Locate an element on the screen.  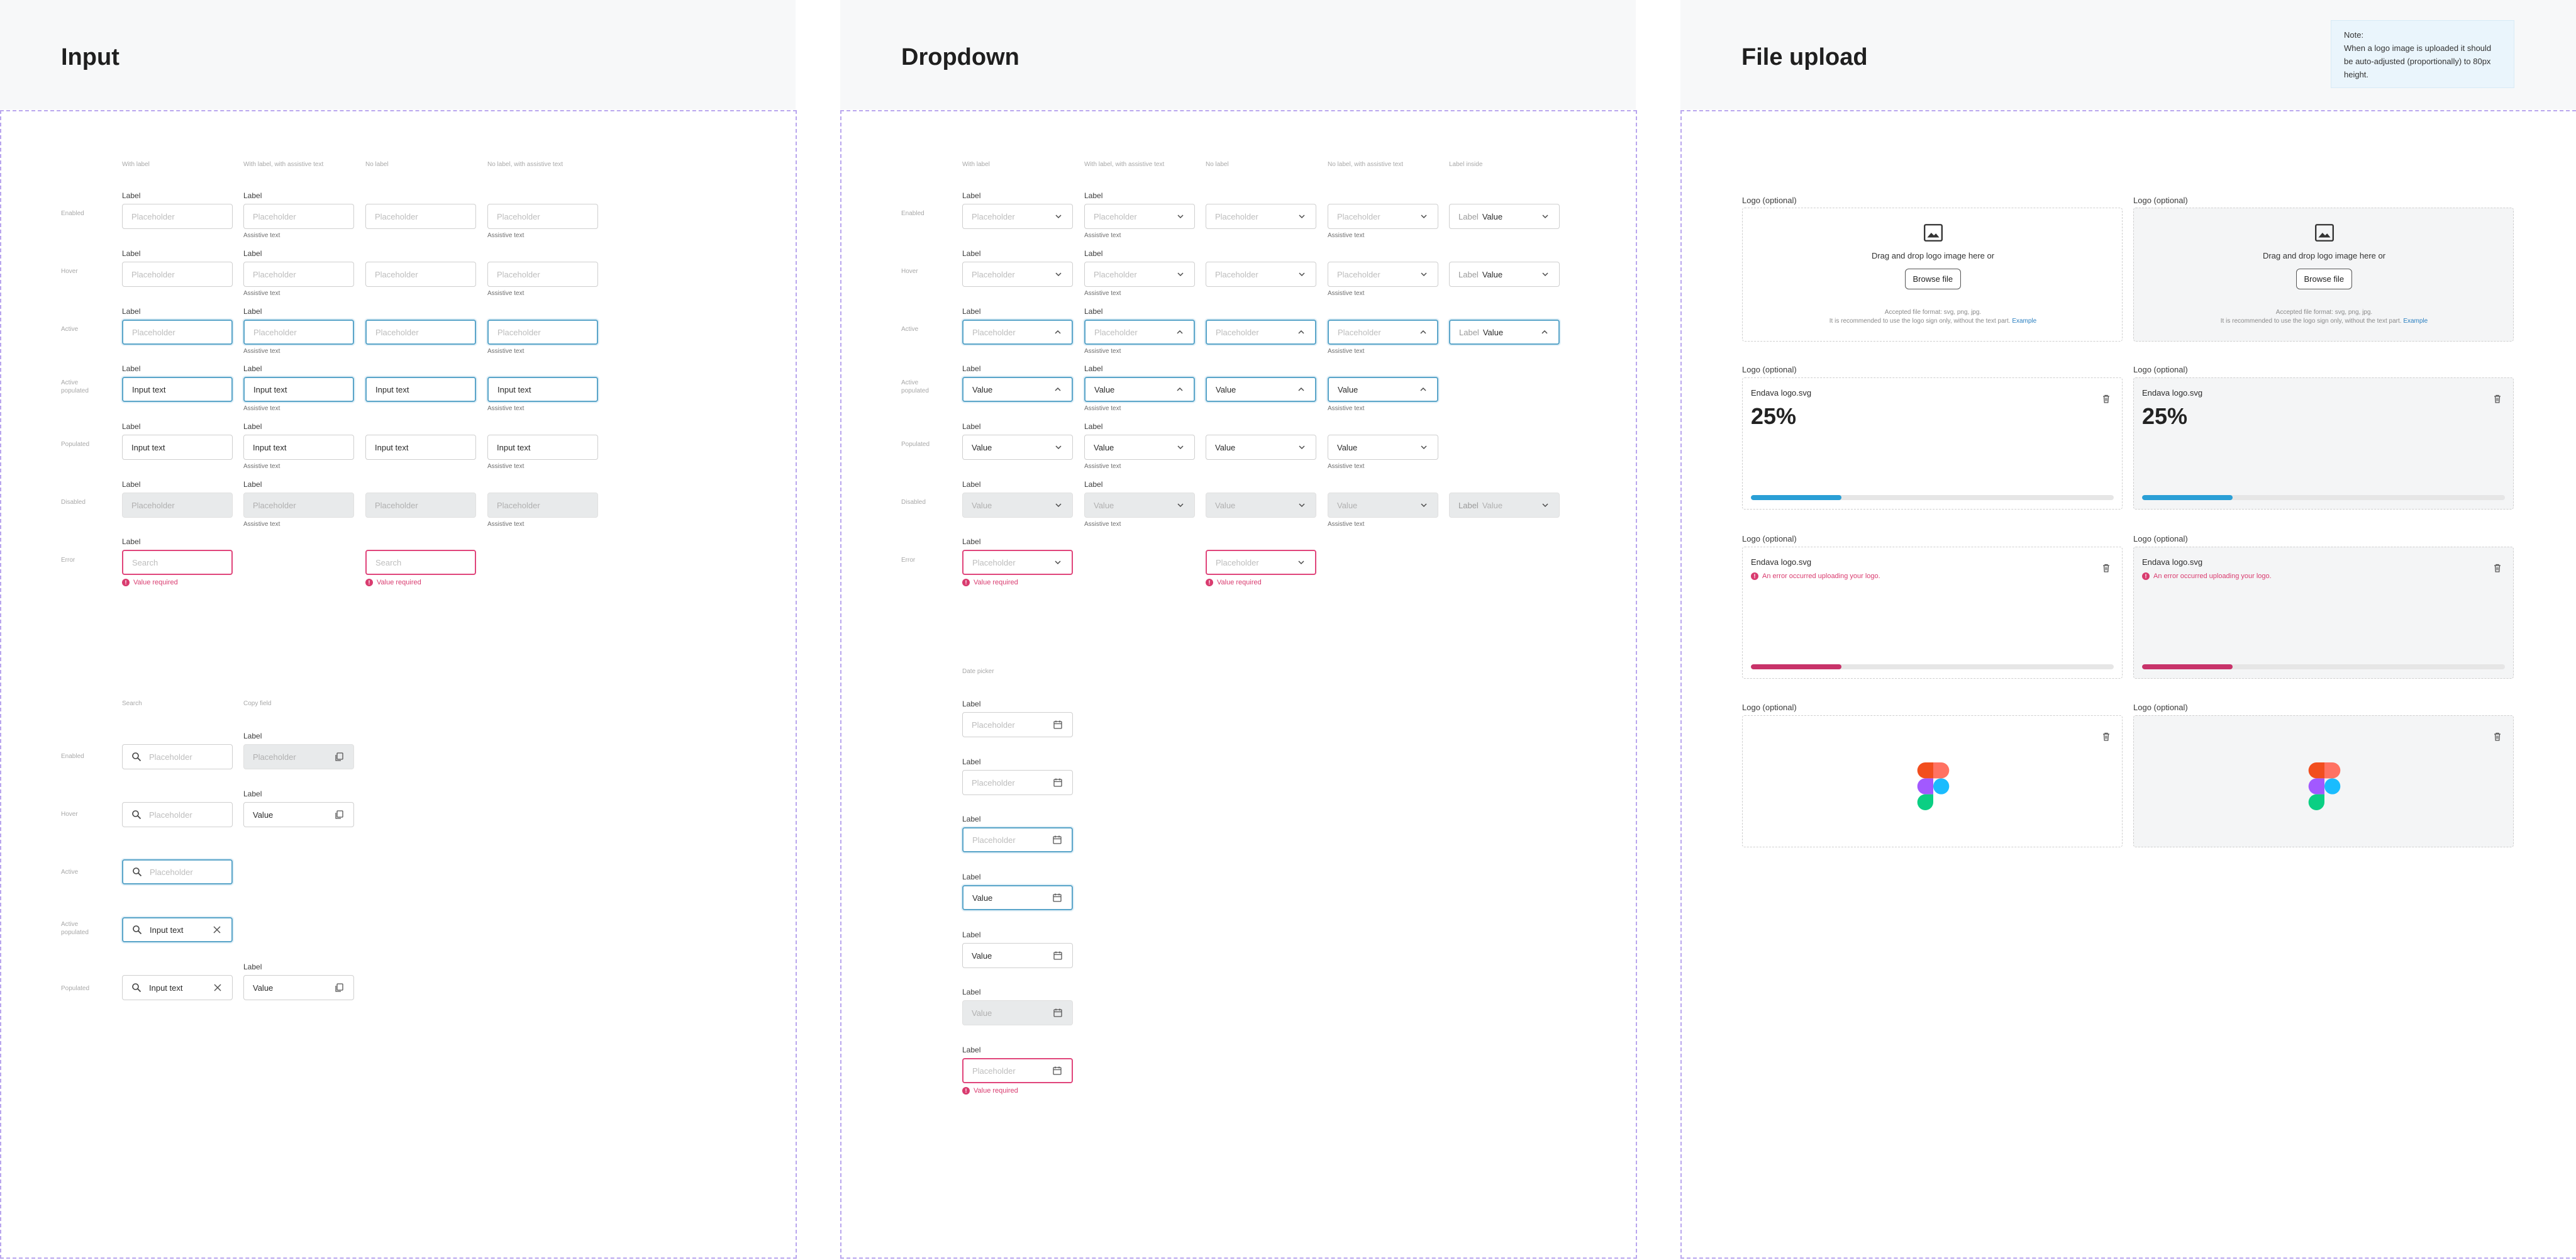
search-field-hover: Placeholder is located at coordinates (177, 814).